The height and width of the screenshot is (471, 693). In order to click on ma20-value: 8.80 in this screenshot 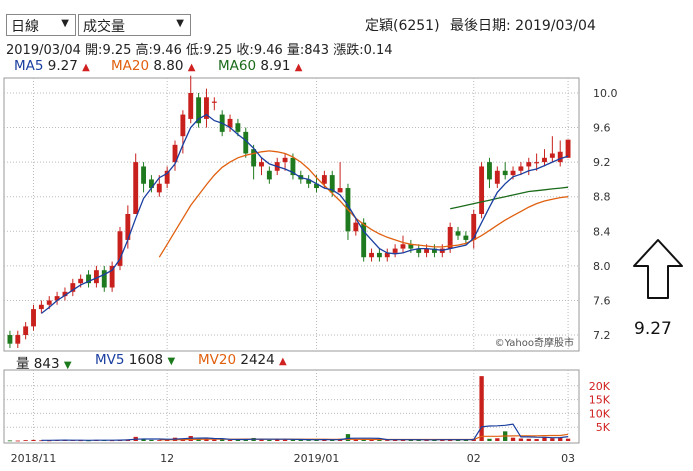, I will do `click(168, 66)`.